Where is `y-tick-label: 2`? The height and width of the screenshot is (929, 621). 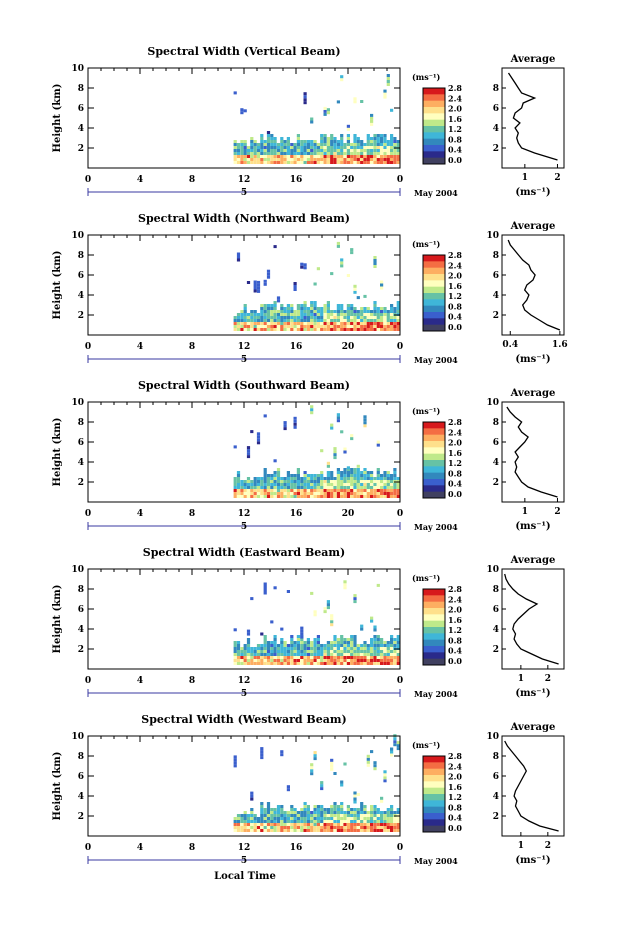 y-tick-label: 2 is located at coordinates (81, 316).